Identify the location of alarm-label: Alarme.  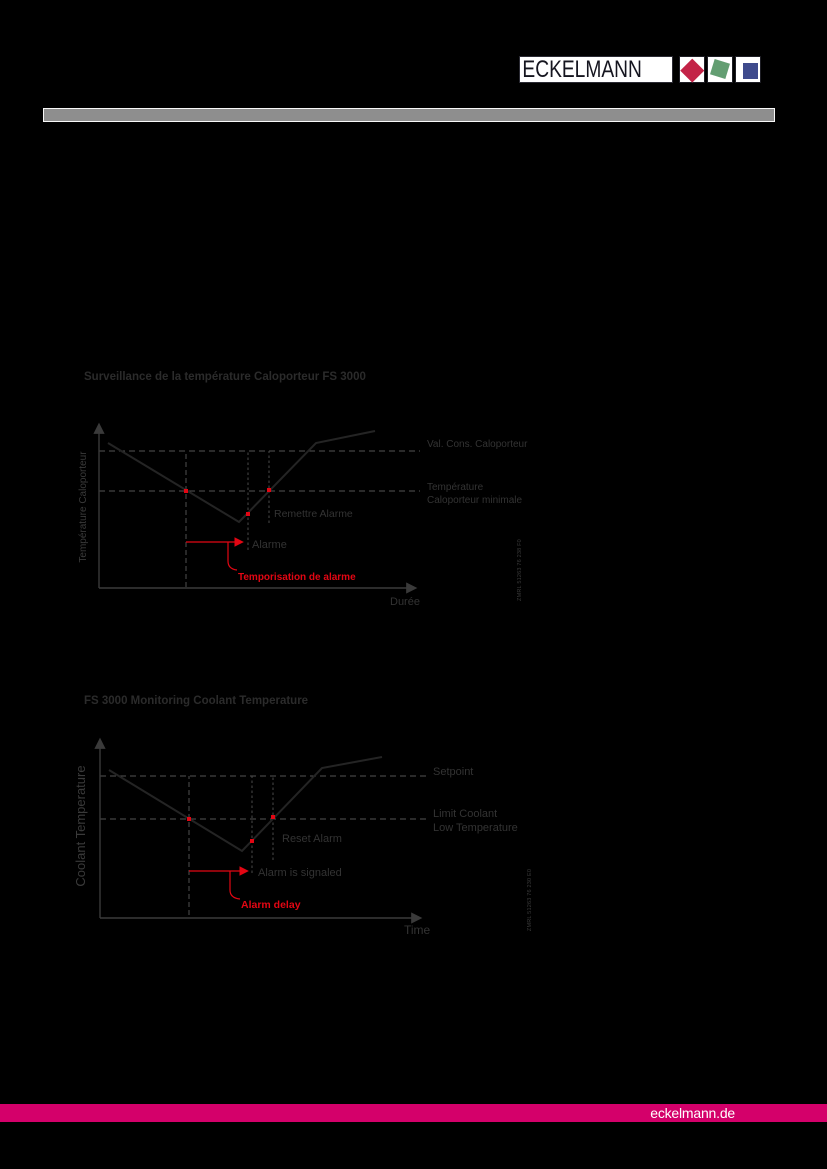
(269, 545).